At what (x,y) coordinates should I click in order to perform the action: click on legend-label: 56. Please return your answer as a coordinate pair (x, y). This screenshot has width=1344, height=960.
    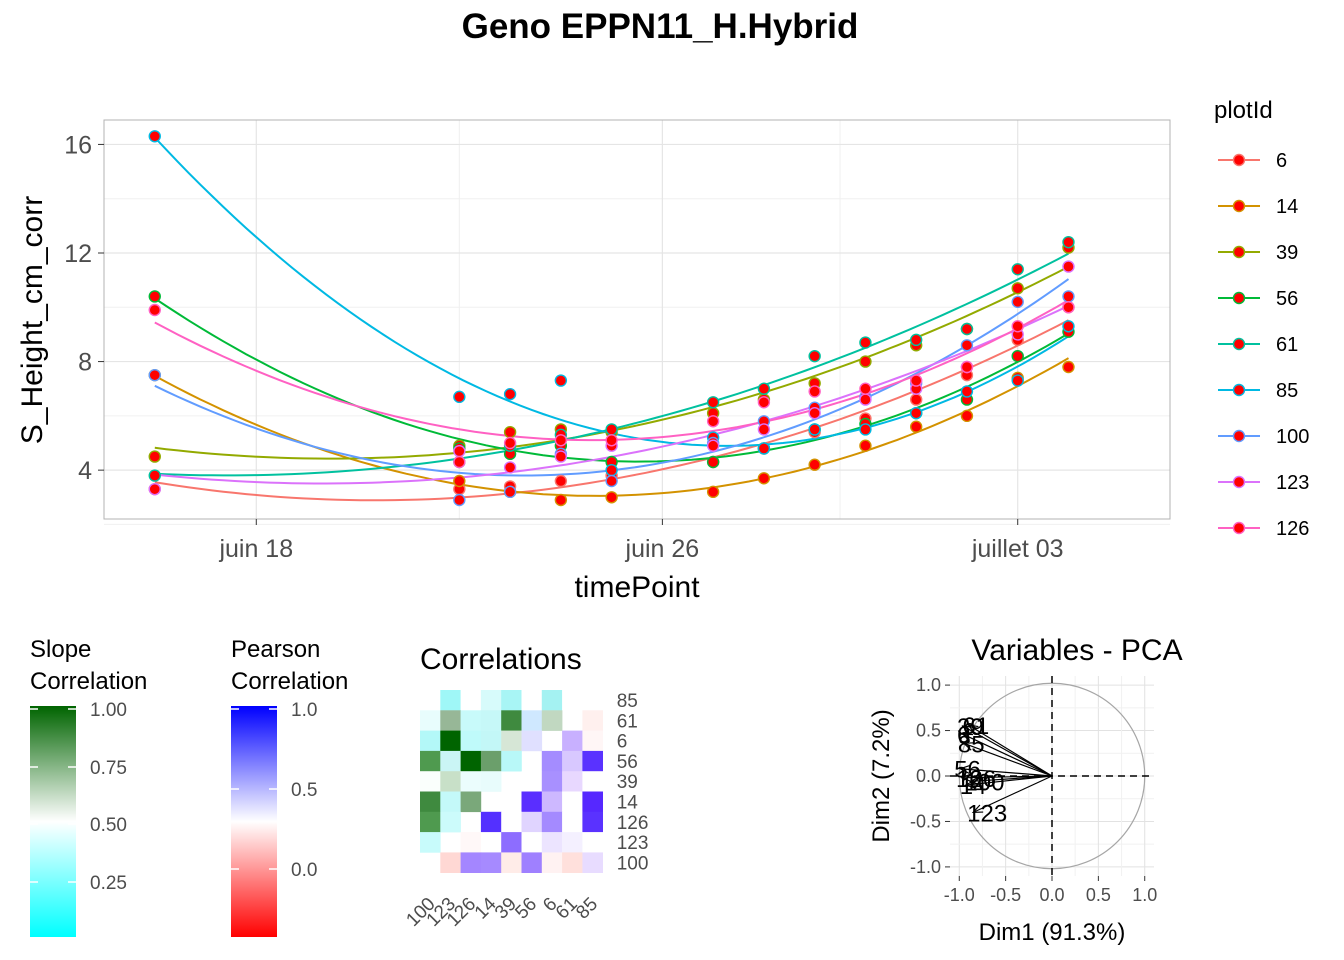
    Looking at the image, I should click on (1287, 299).